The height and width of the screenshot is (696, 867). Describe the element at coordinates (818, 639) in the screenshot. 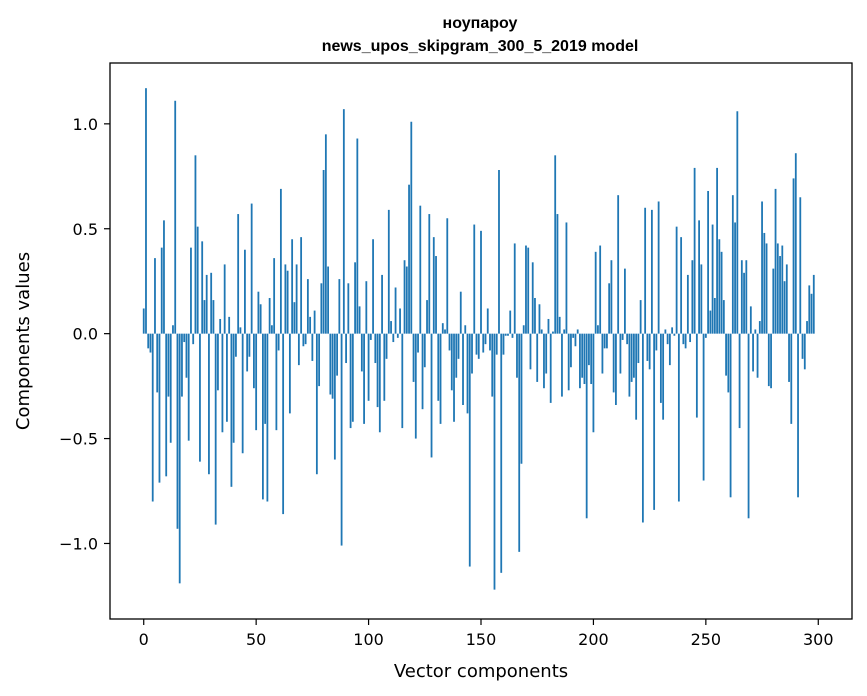

I see `x-tick-label: 300` at that location.